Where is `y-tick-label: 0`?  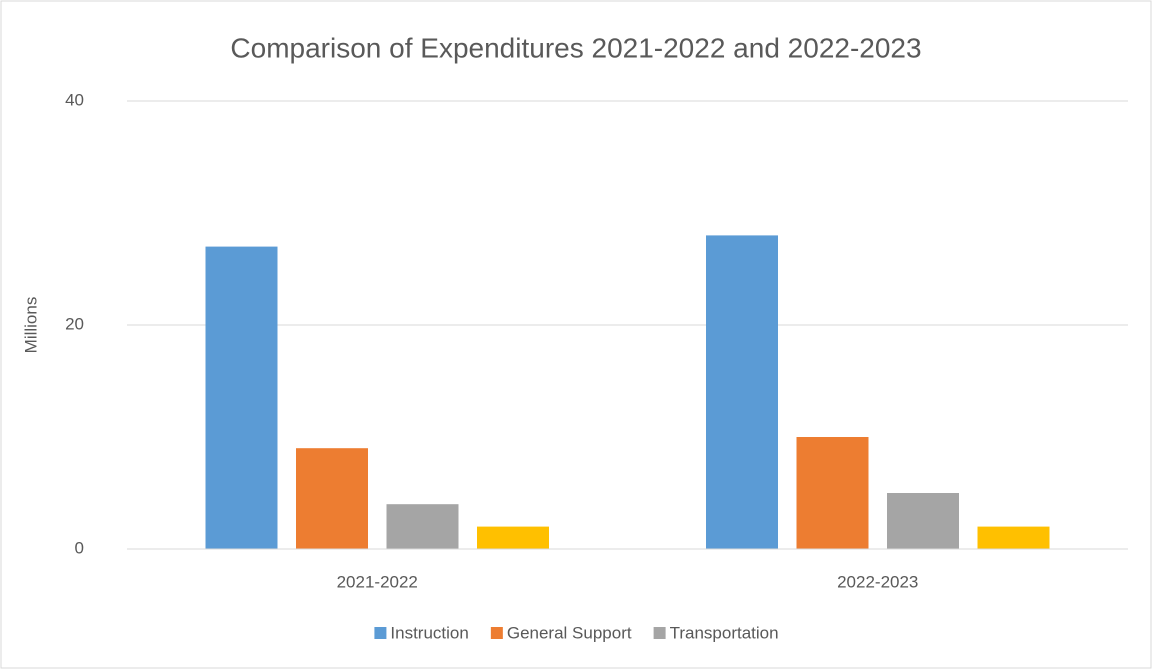
y-tick-label: 0 is located at coordinates (79, 547).